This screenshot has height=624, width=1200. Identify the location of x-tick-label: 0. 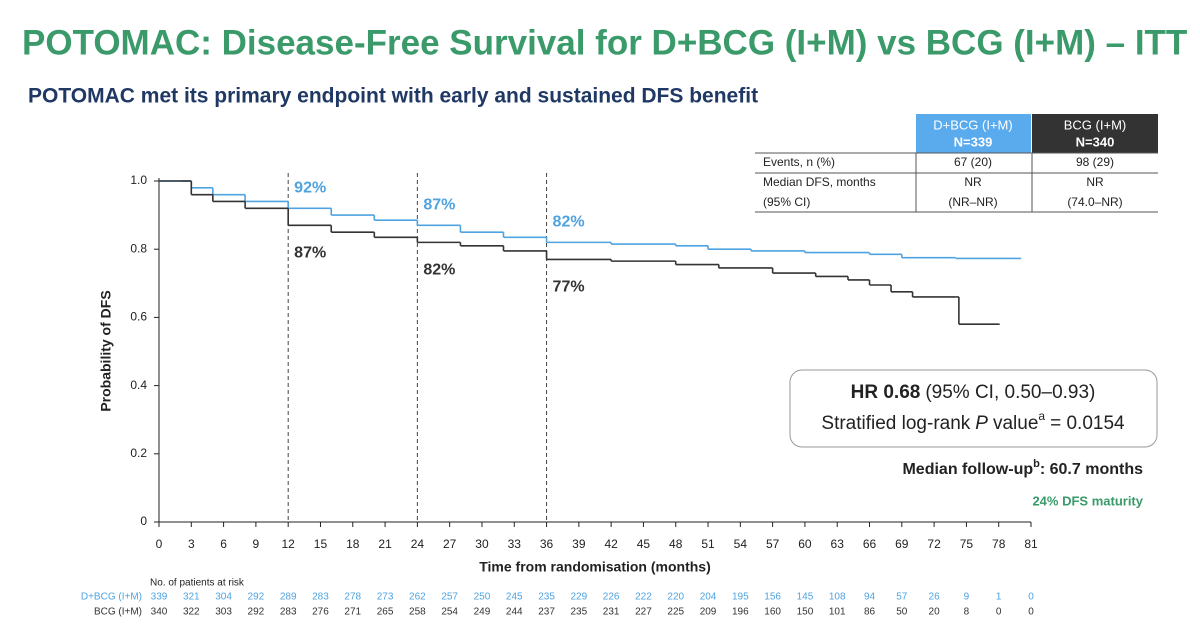
(159, 544).